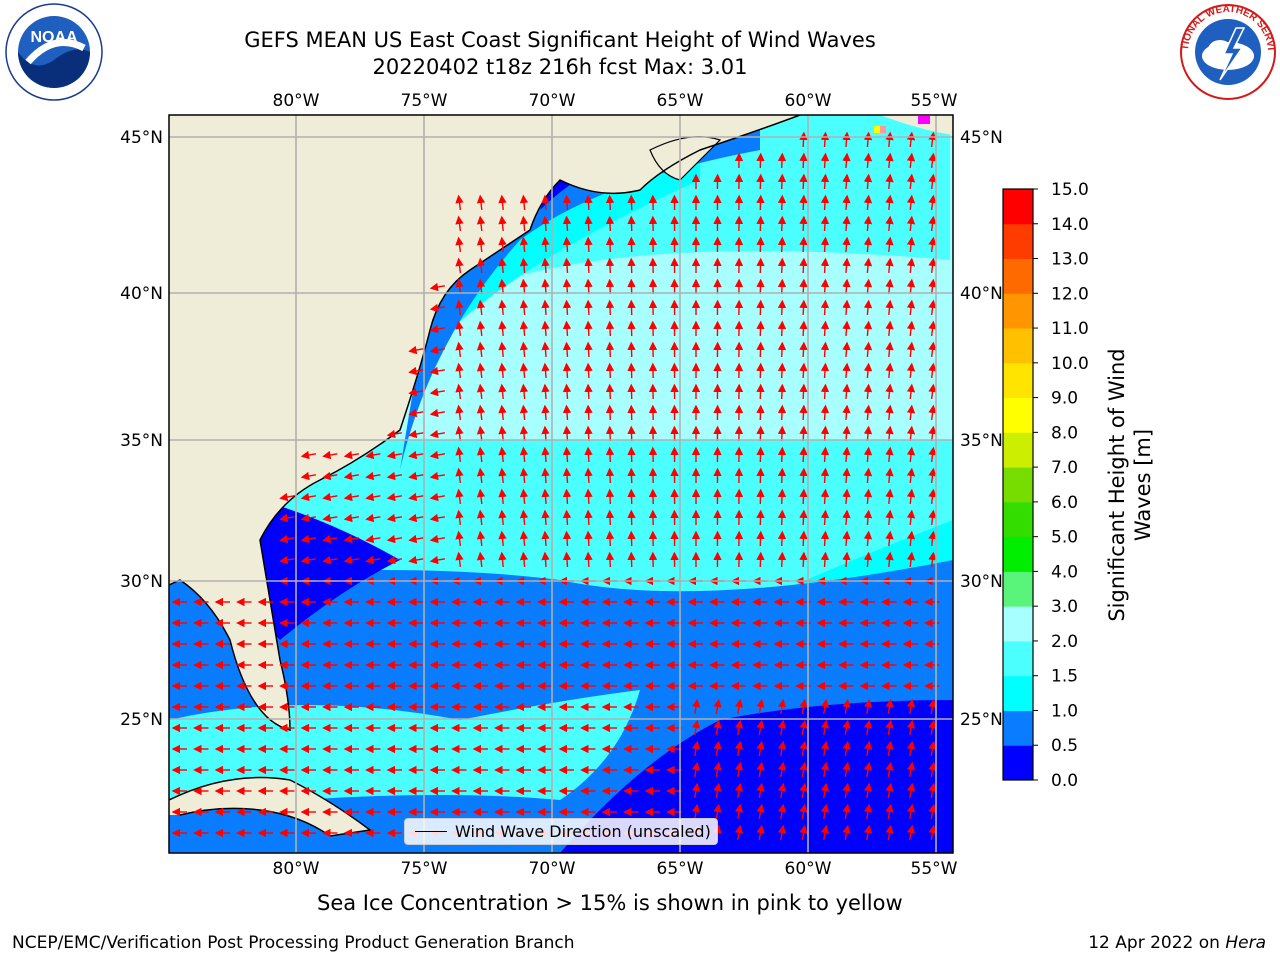 Image resolution: width=1280 pixels, height=960 pixels. What do you see at coordinates (424, 101) in the screenshot?
I see `lon-tick-top-1: 75°W` at bounding box center [424, 101].